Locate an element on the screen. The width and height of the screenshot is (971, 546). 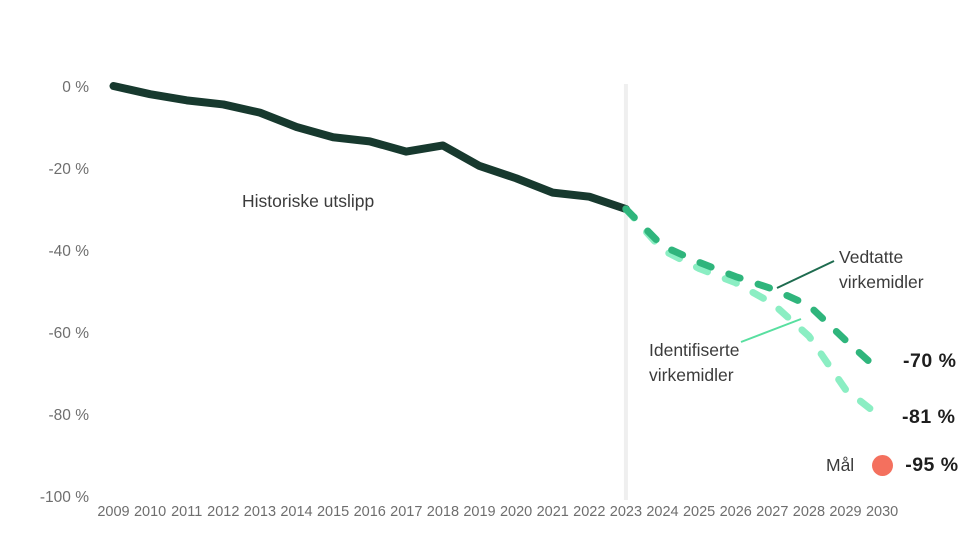
x-axis-tick-label: 2014 is located at coordinates (296, 512).